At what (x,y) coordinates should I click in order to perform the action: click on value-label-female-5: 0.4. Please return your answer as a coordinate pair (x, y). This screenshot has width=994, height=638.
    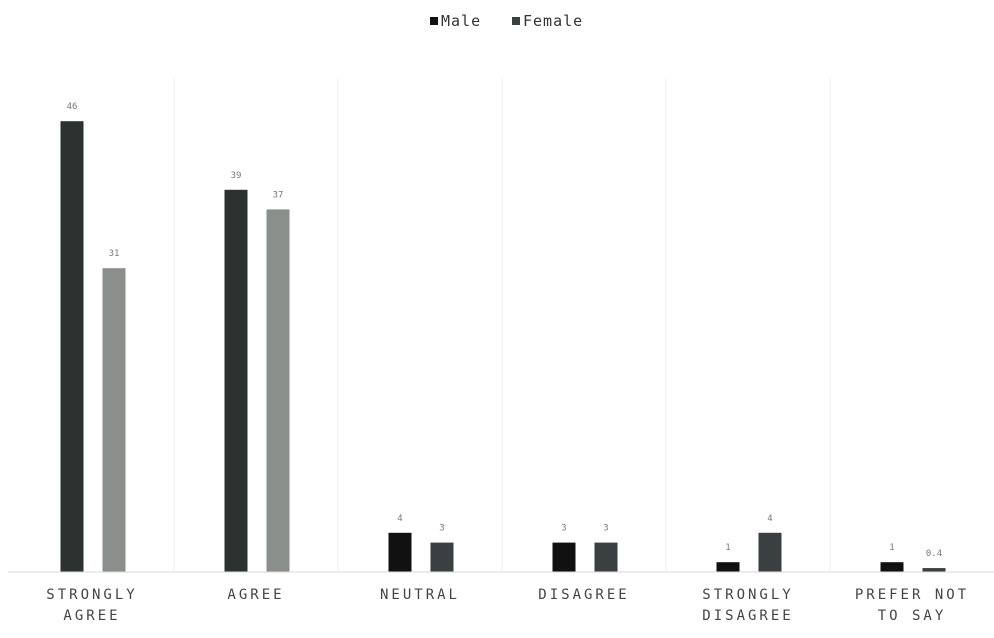
    Looking at the image, I should click on (934, 554).